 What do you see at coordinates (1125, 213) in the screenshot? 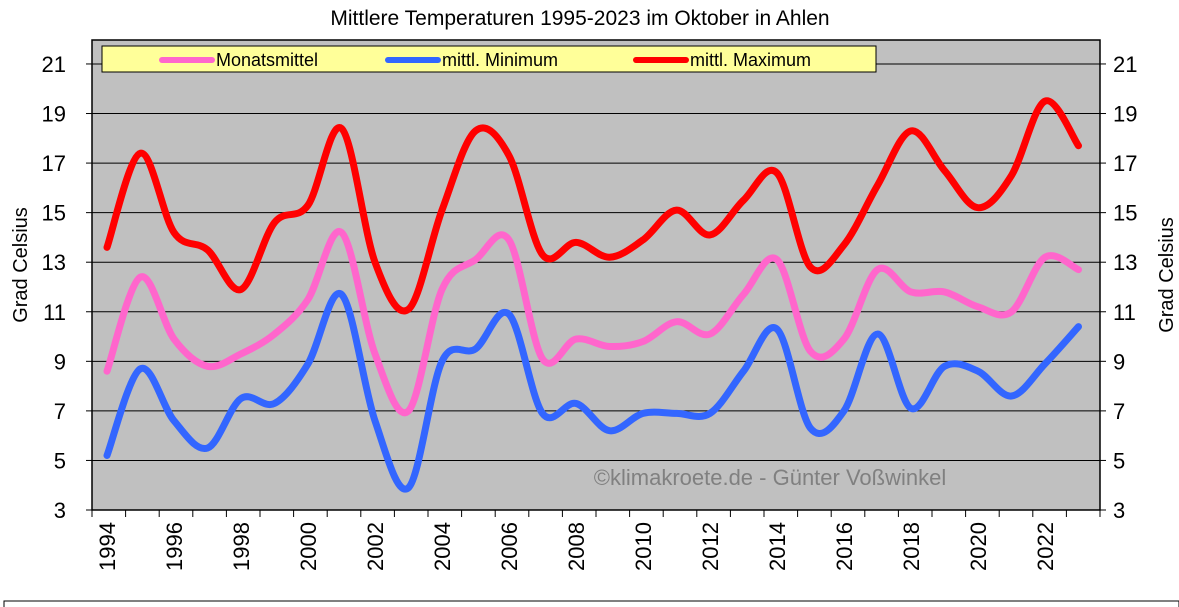
I see `y-tick-label-right: 15` at bounding box center [1125, 213].